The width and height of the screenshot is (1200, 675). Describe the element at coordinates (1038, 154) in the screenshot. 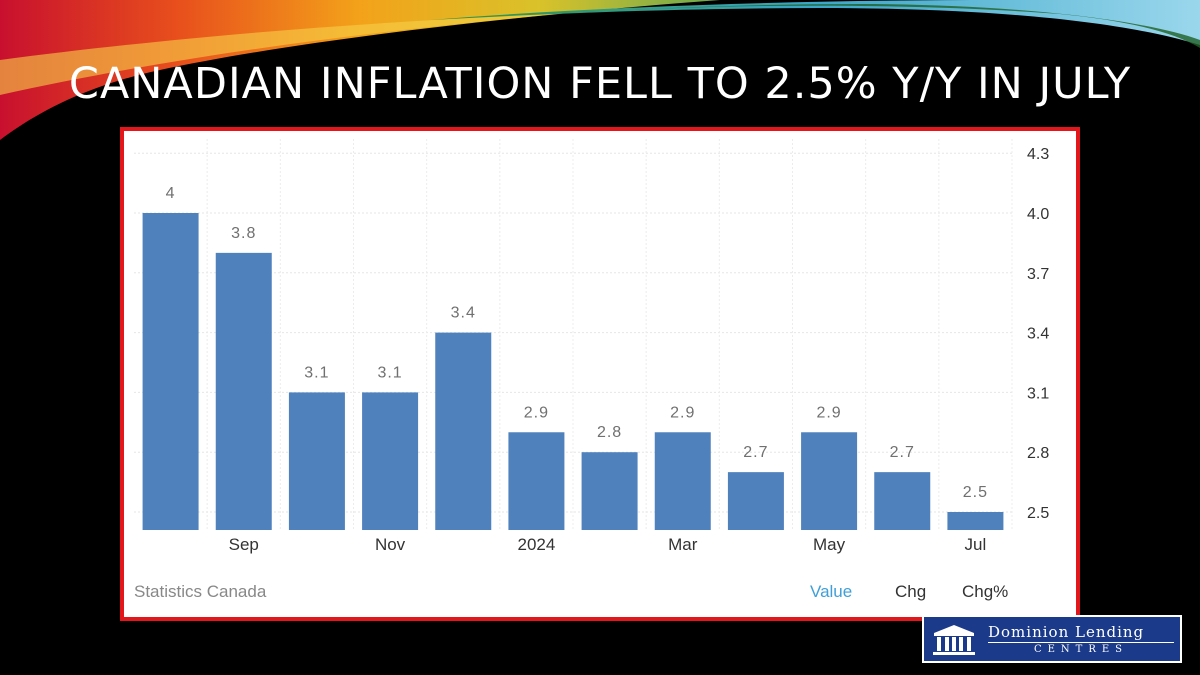

I see `y-tick-label: 4.3` at that location.